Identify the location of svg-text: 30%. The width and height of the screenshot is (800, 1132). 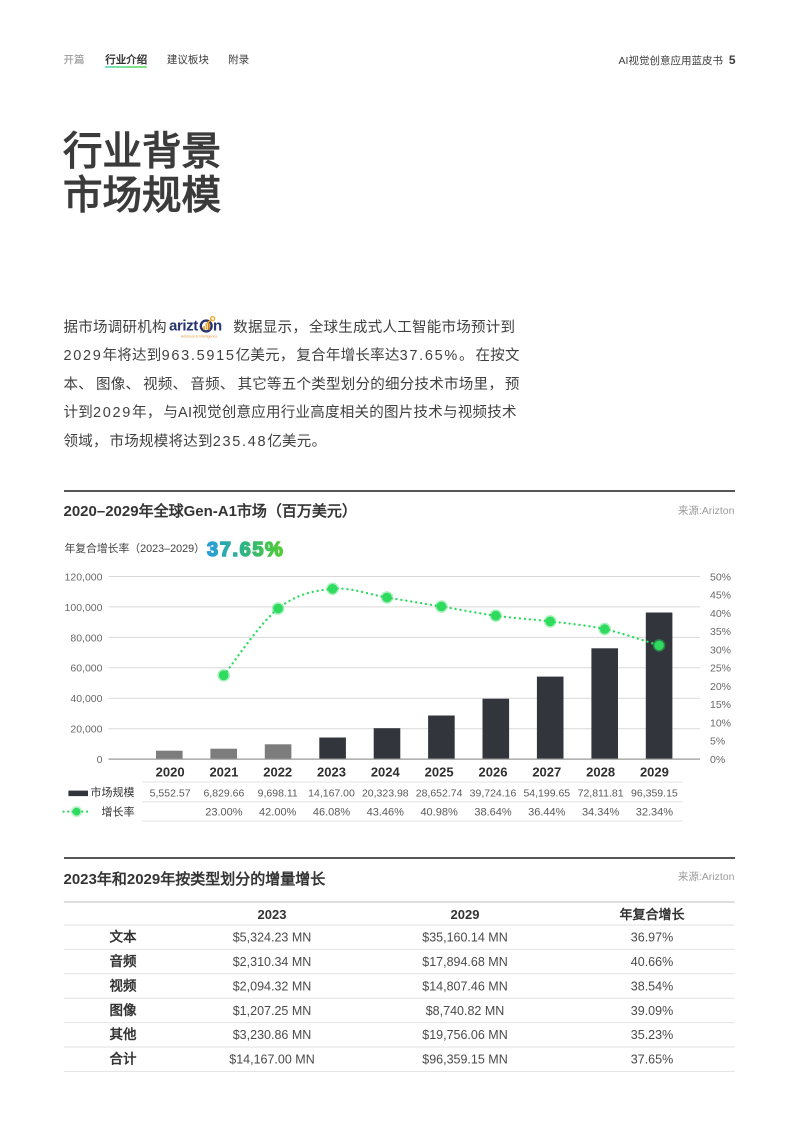
(720, 650).